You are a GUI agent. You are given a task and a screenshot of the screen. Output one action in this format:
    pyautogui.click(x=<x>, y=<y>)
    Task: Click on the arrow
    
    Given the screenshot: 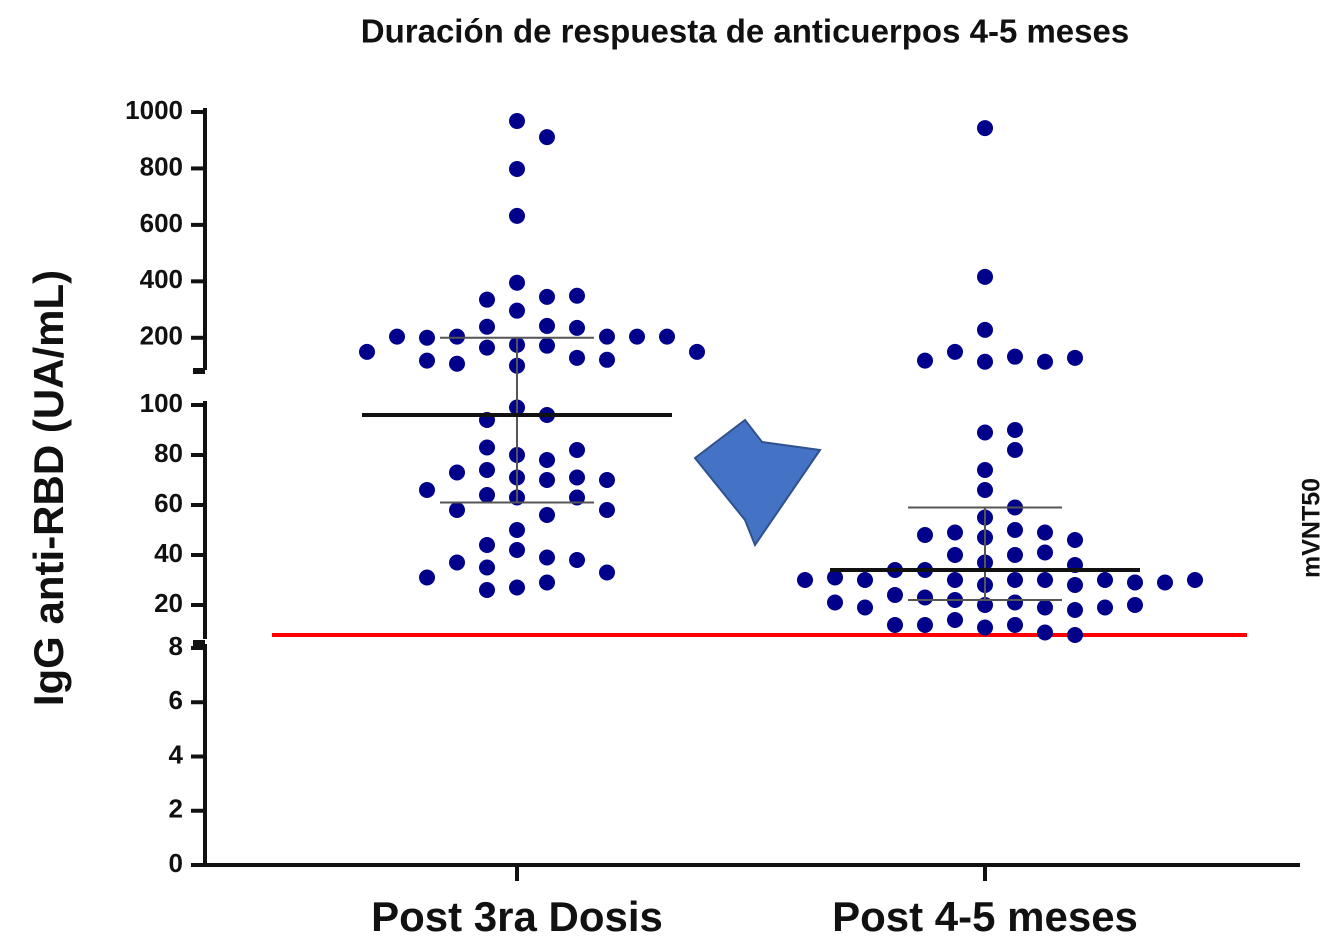 What is the action you would take?
    pyautogui.click(x=757, y=483)
    